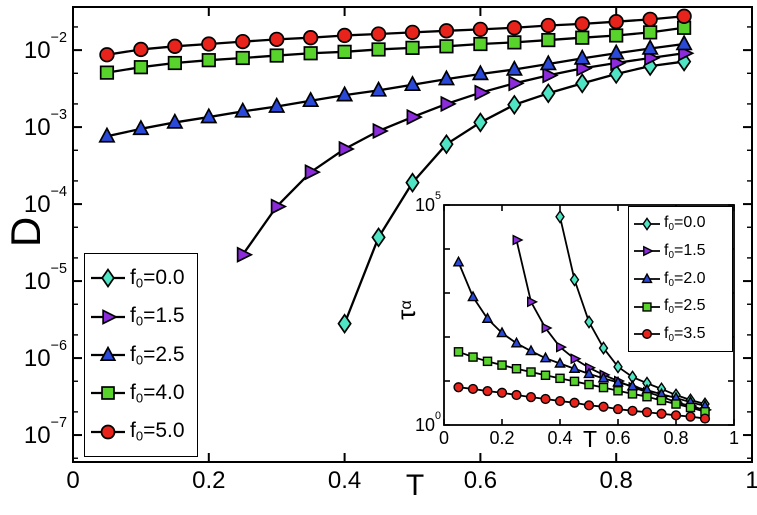  What do you see at coordinates (427, 202) in the screenshot?
I see `inset-y-tick-label: 105` at bounding box center [427, 202].